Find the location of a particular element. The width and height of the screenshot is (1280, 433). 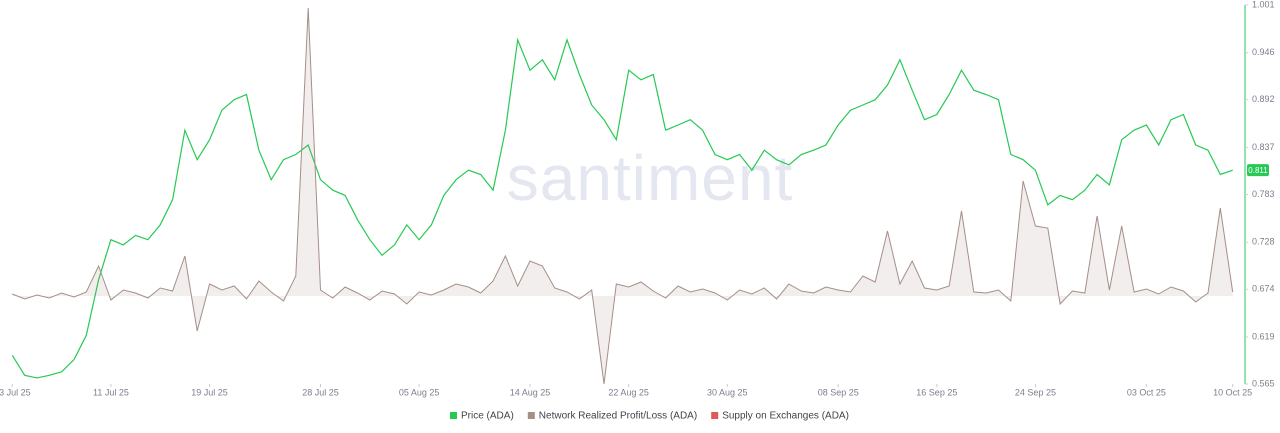

x-tick-label: 05 Aug 25 is located at coordinates (419, 392).